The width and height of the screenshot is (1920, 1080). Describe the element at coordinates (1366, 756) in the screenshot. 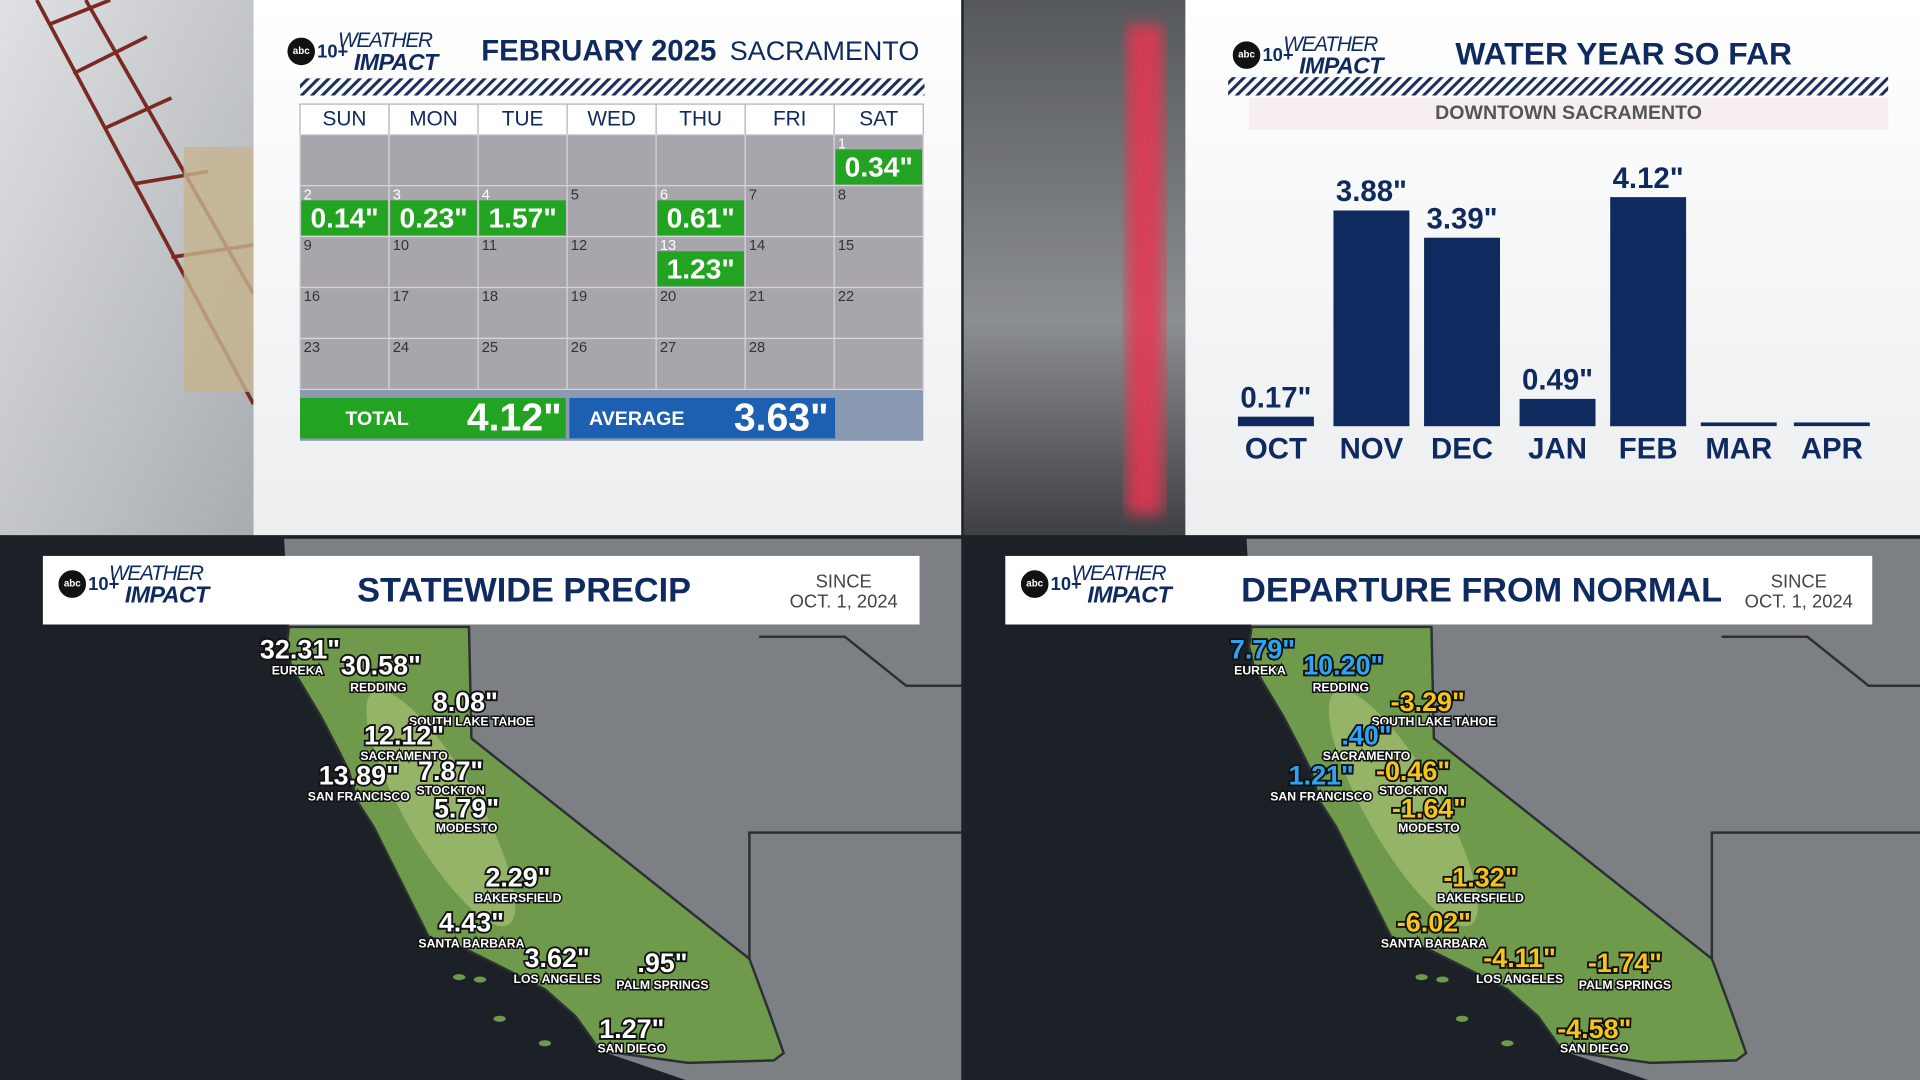

I see `city-name: SACRAMENTO` at that location.